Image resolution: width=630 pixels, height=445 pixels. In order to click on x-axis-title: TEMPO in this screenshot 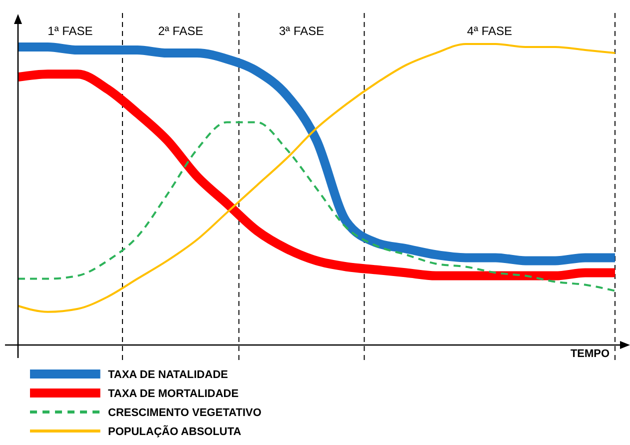, I will do `click(590, 354)`.